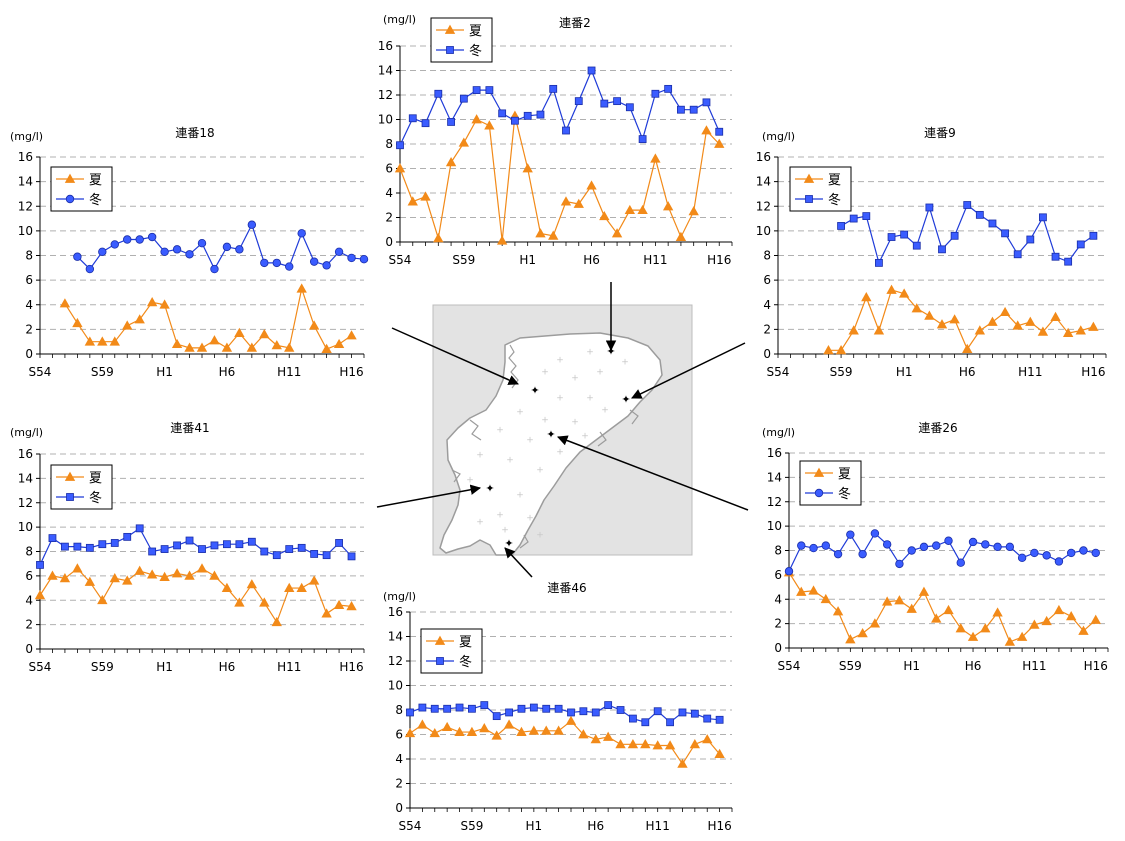 The height and width of the screenshot is (841, 1125). Describe the element at coordinates (655, 260) in the screenshot. I see `x-tick-label: H11` at that location.